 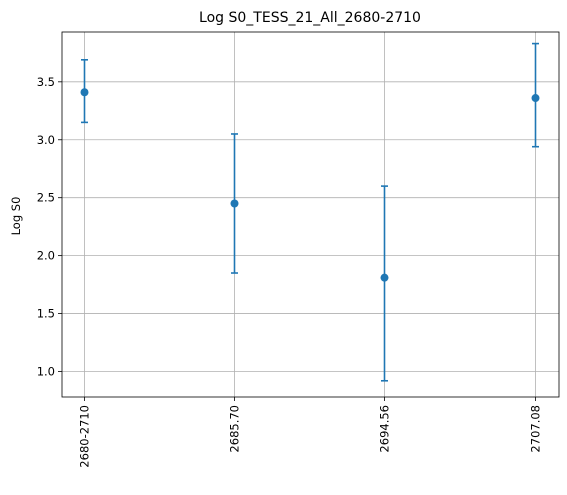 What do you see at coordinates (310, 18) in the screenshot?
I see `chart-title: Log S0_TESS_21_All_2680-2710` at bounding box center [310, 18].